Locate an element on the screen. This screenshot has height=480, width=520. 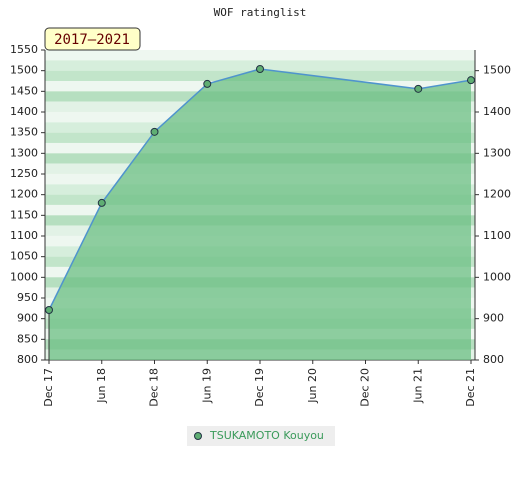
y2-tick-label: 1200 is located at coordinates (497, 194).